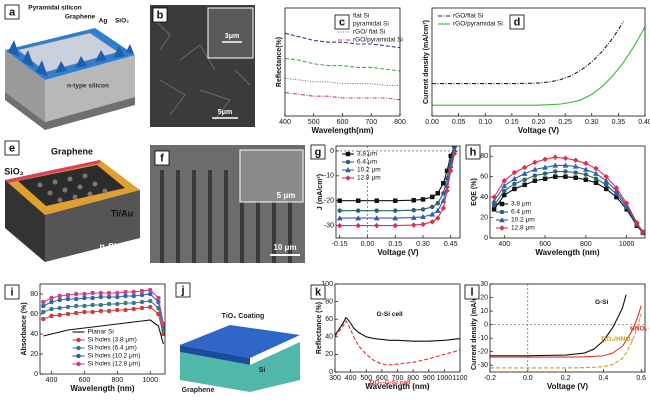  What do you see at coordinates (240, 358) in the screenshot?
I see `schematic-j` at bounding box center [240, 358].